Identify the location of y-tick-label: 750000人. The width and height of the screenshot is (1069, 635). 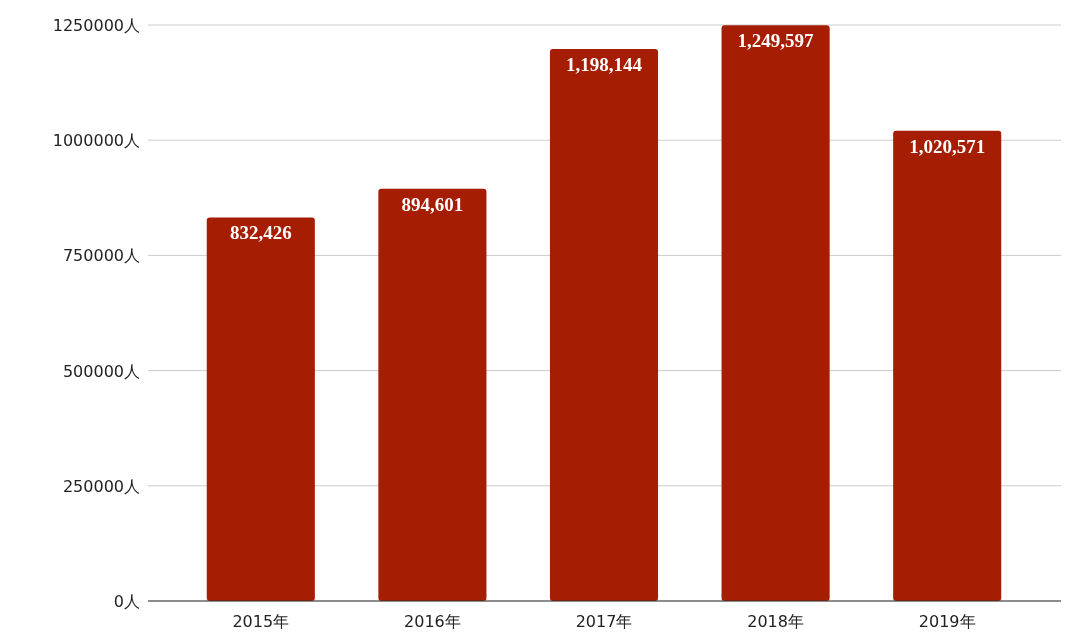
(101, 256).